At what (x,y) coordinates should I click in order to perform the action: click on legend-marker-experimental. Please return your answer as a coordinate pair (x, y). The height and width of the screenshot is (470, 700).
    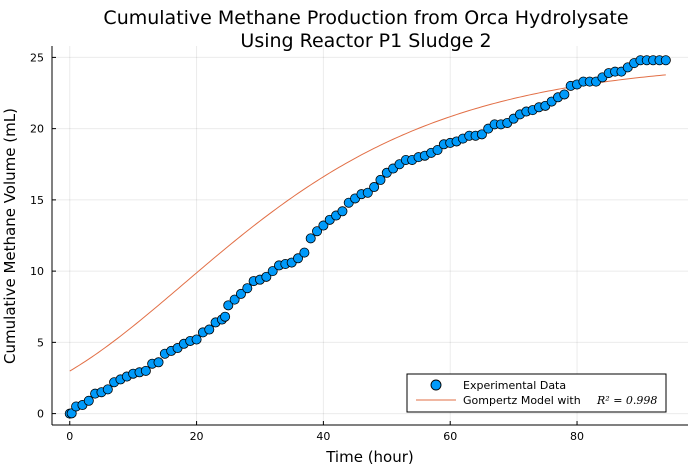
    Looking at the image, I should click on (436, 385).